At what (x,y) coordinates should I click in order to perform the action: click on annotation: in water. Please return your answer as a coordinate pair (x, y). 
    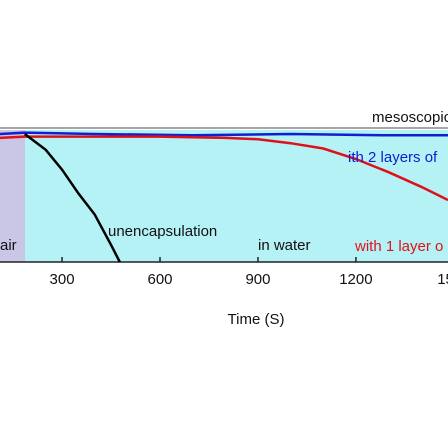
    Looking at the image, I should click on (284, 245).